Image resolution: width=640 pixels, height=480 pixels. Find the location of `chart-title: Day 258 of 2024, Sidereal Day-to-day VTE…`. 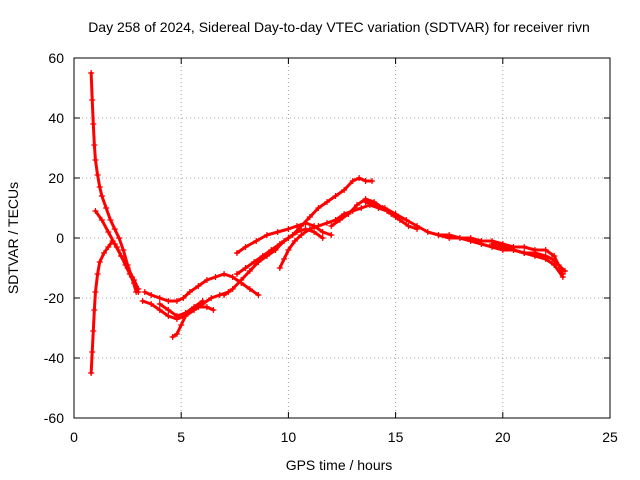

chart-title: Day 258 of 2024, Sidereal Day-to-day VTE… is located at coordinates (339, 27).